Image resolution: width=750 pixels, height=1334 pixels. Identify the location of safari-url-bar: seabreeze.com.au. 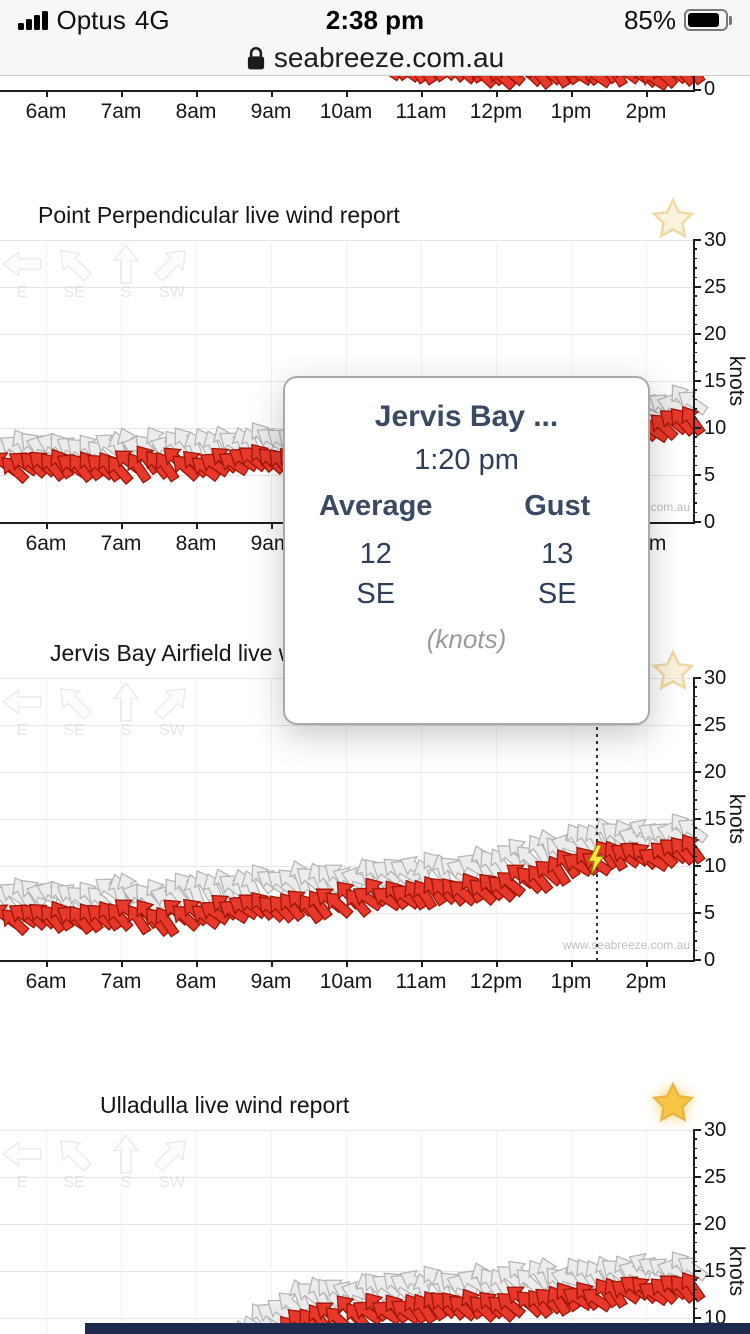
(375, 58).